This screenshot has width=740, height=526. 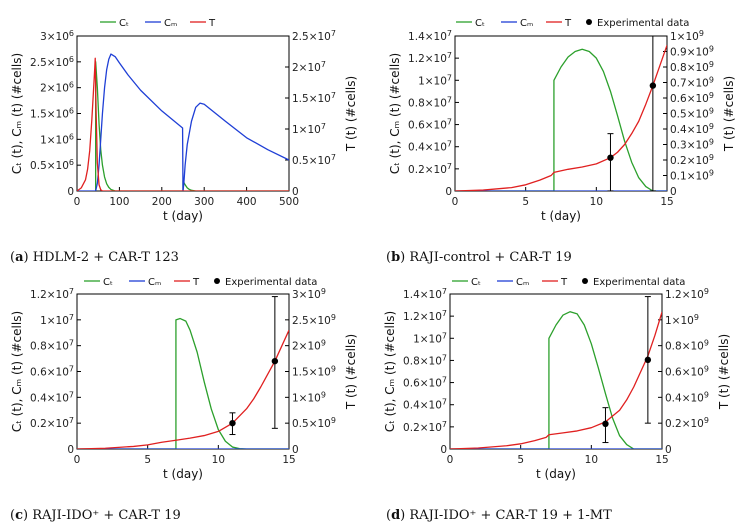 I want to click on y-right-tick-label: 2.5×10⁷, so click(x=314, y=36).